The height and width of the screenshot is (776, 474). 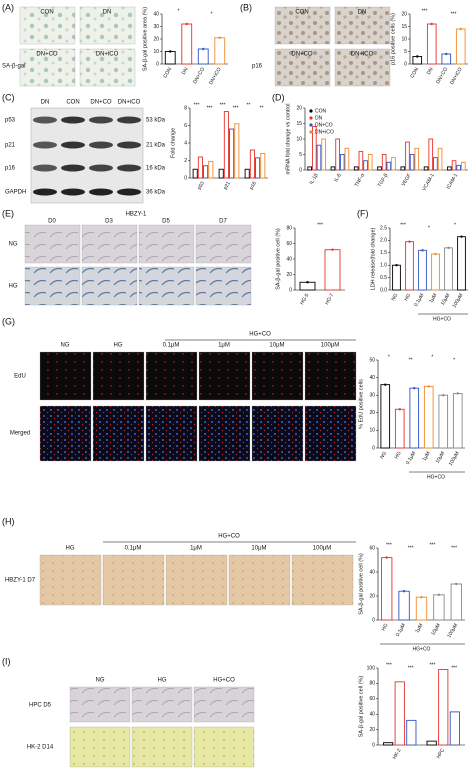 I want to click on panel-letter: (G), so click(x=8, y=321).